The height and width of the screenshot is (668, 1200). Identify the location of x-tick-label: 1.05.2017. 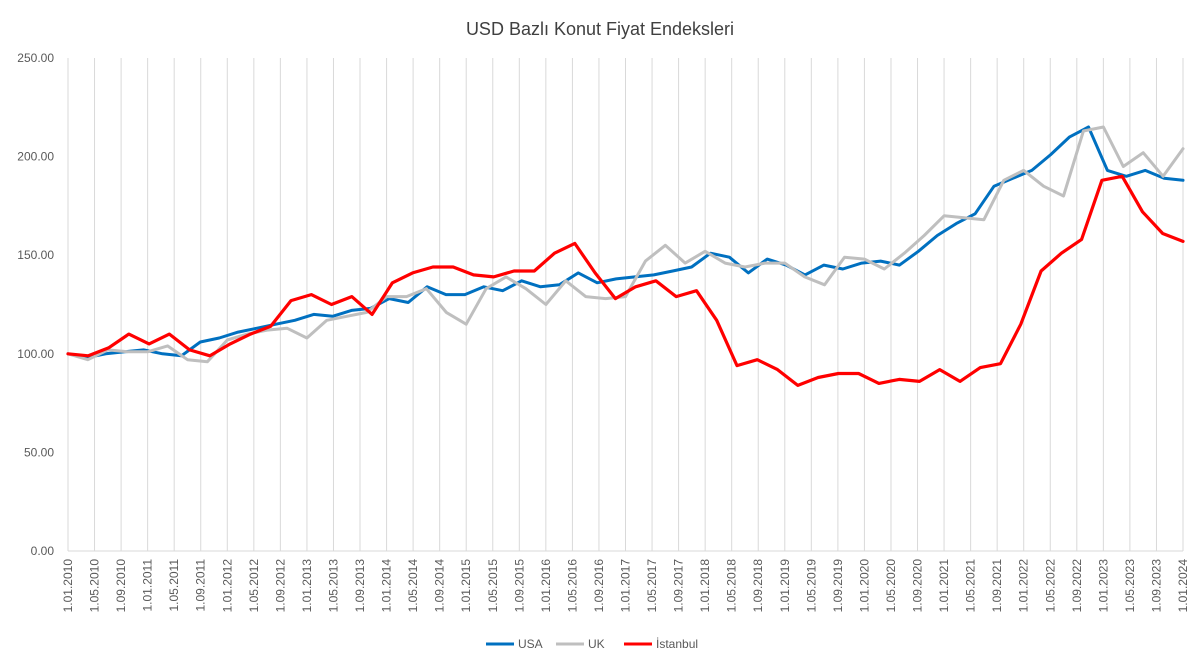
(652, 586).